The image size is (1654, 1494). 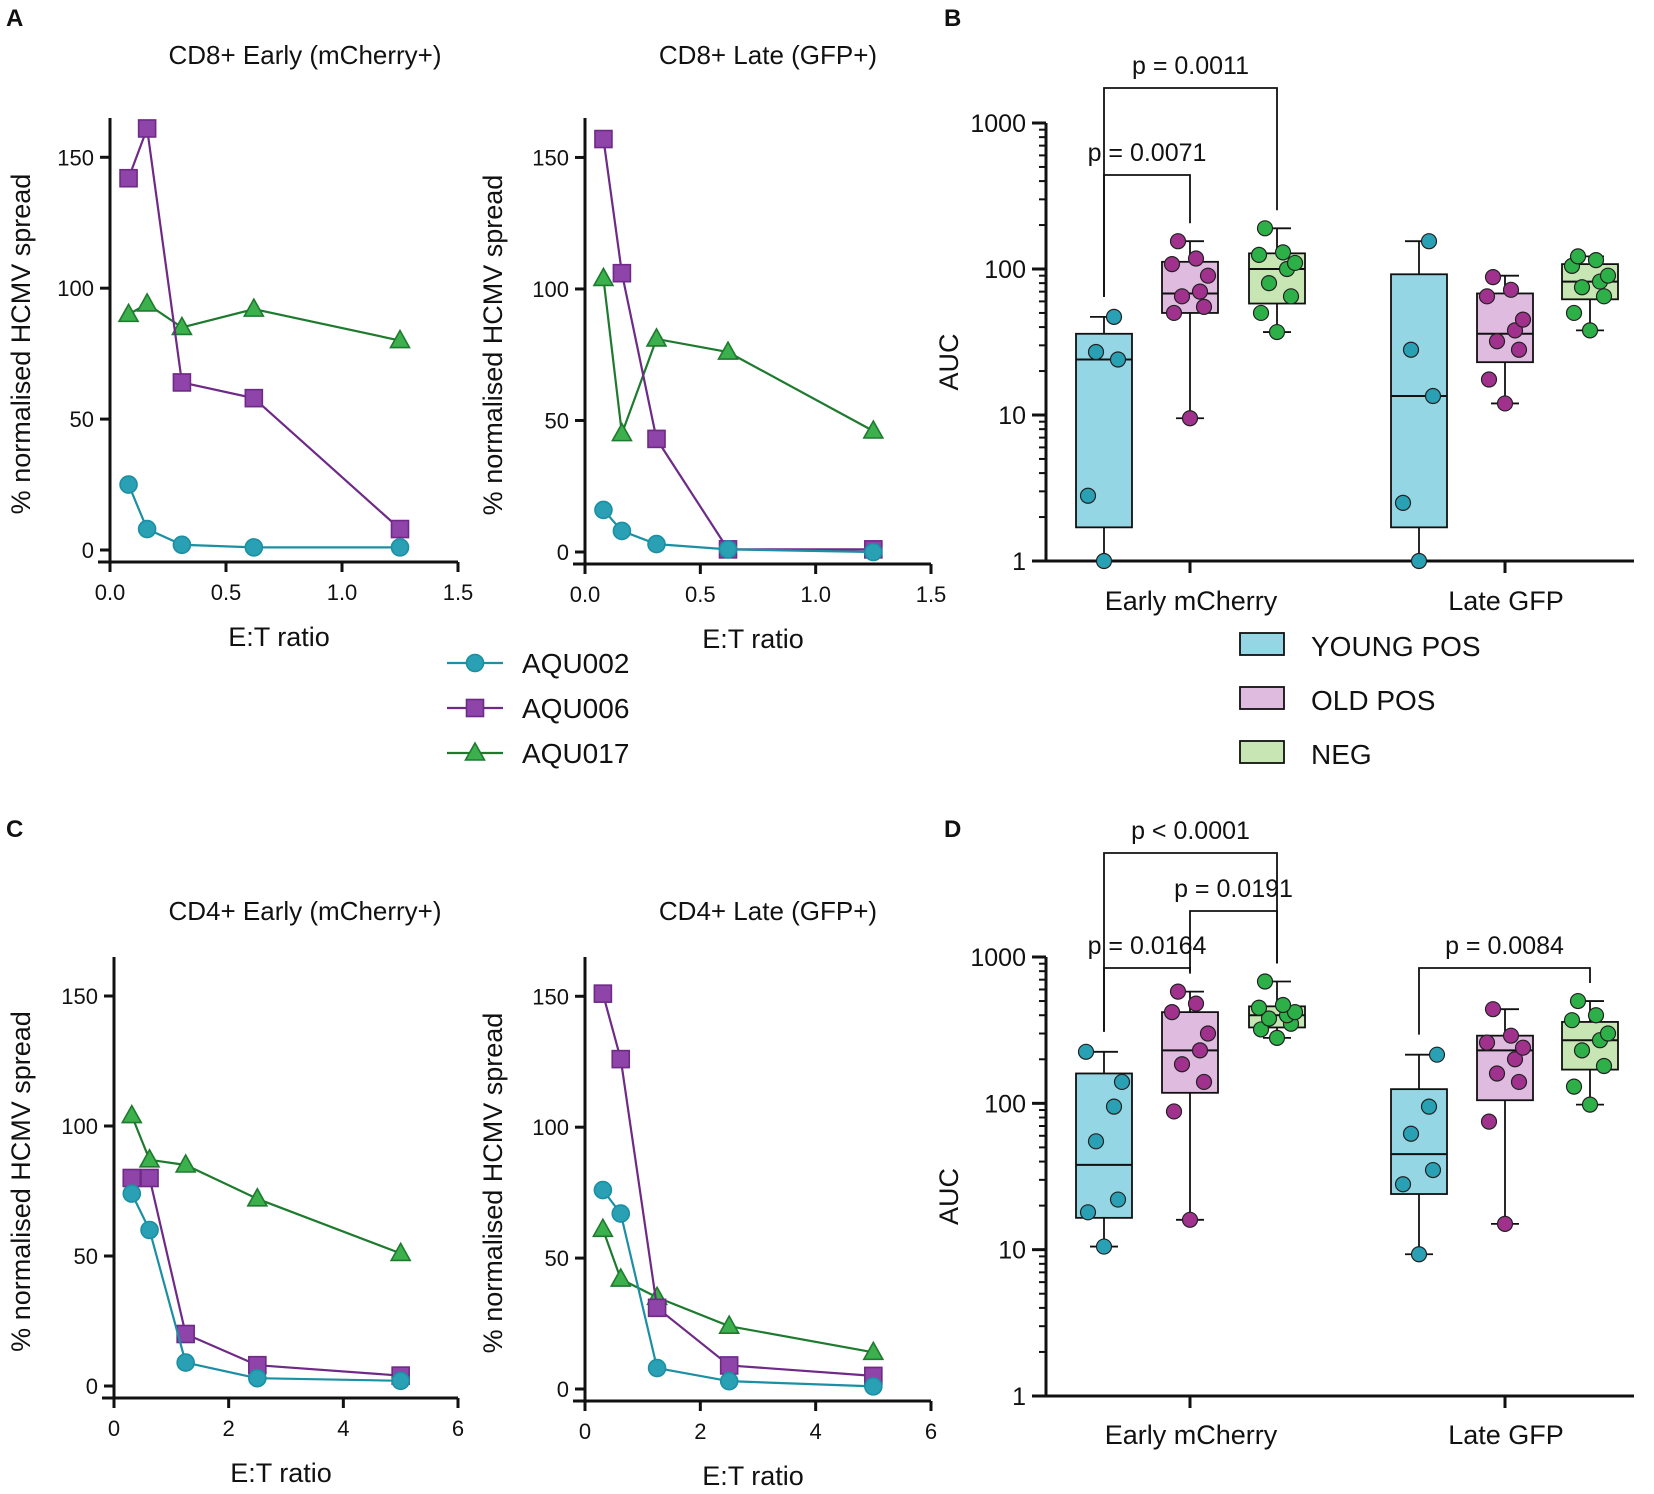 What do you see at coordinates (585, 1431) in the screenshot?
I see `x-tick-label: 0` at bounding box center [585, 1431].